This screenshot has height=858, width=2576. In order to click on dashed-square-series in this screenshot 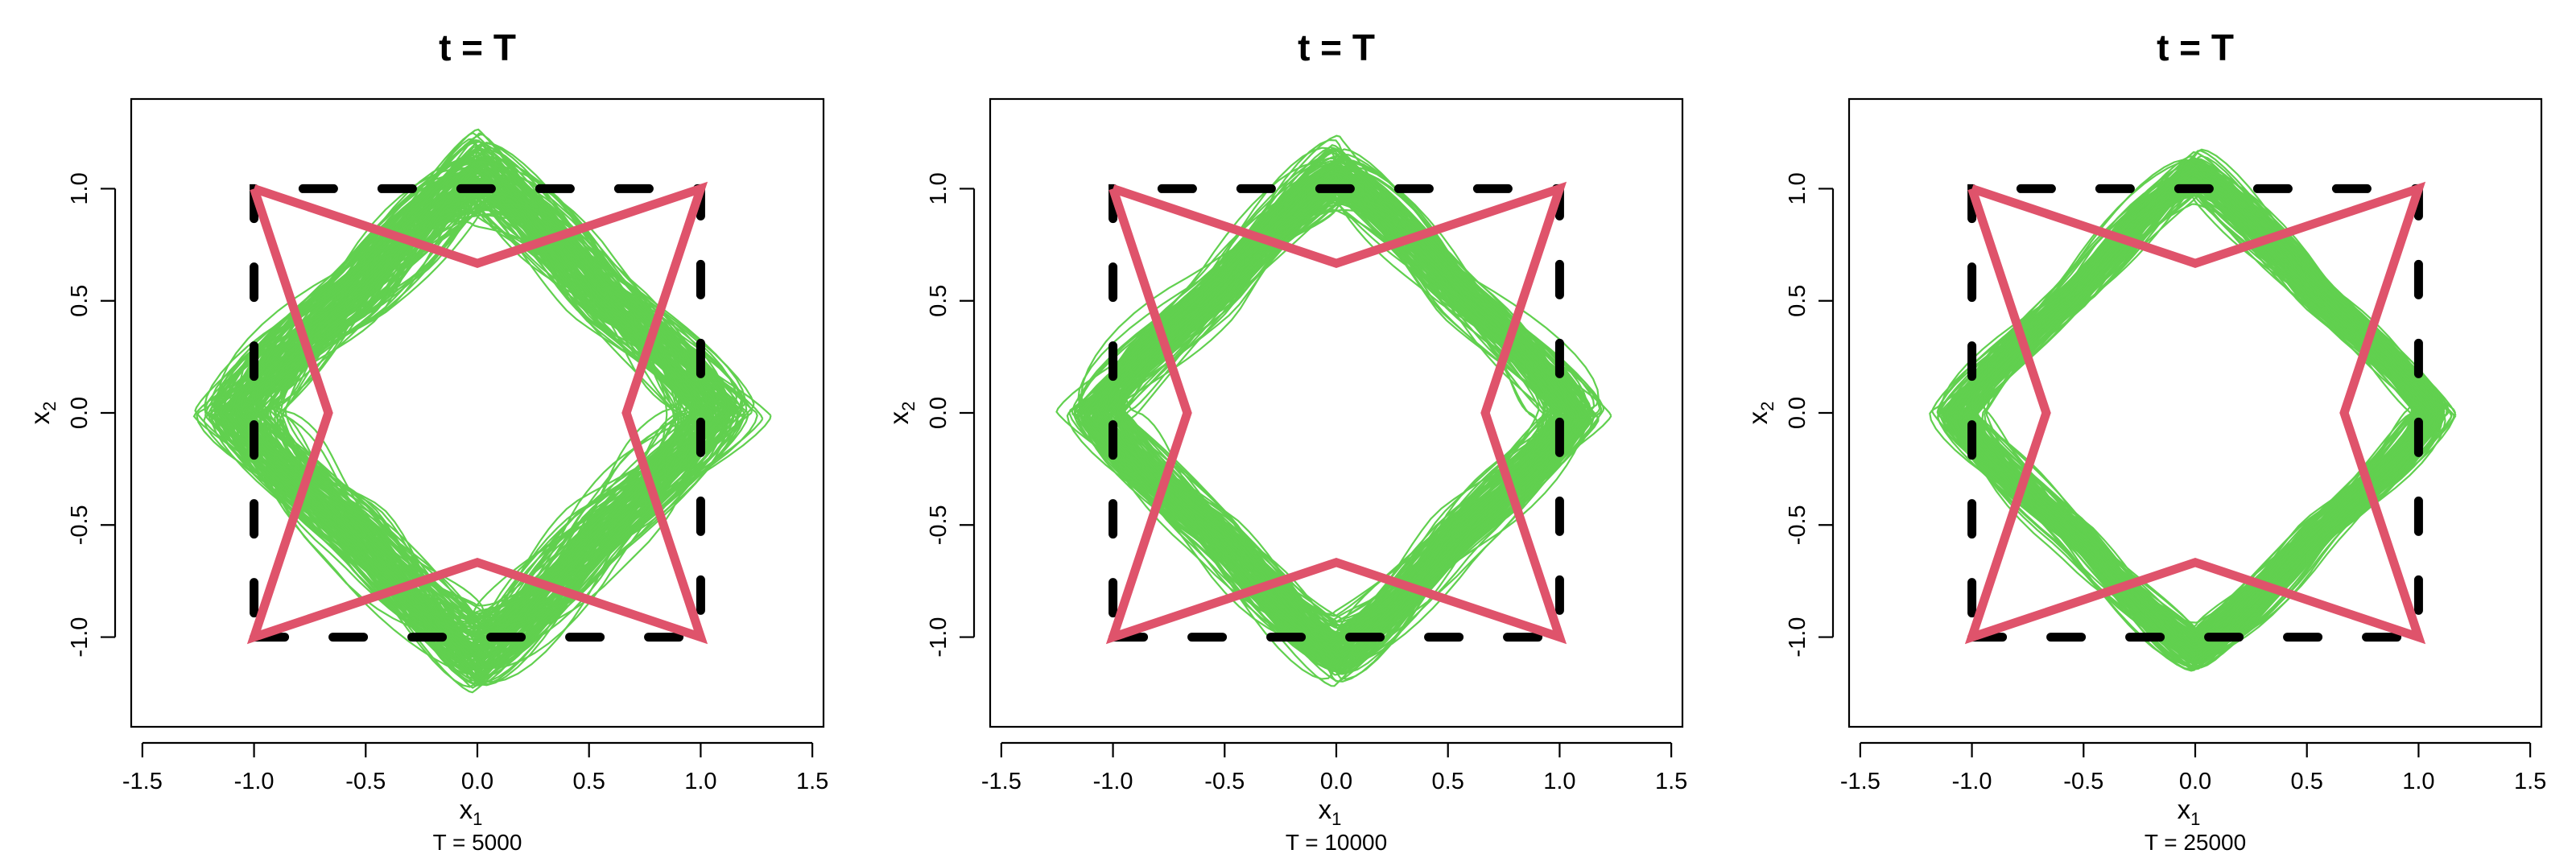, I will do `click(1336, 413)`.